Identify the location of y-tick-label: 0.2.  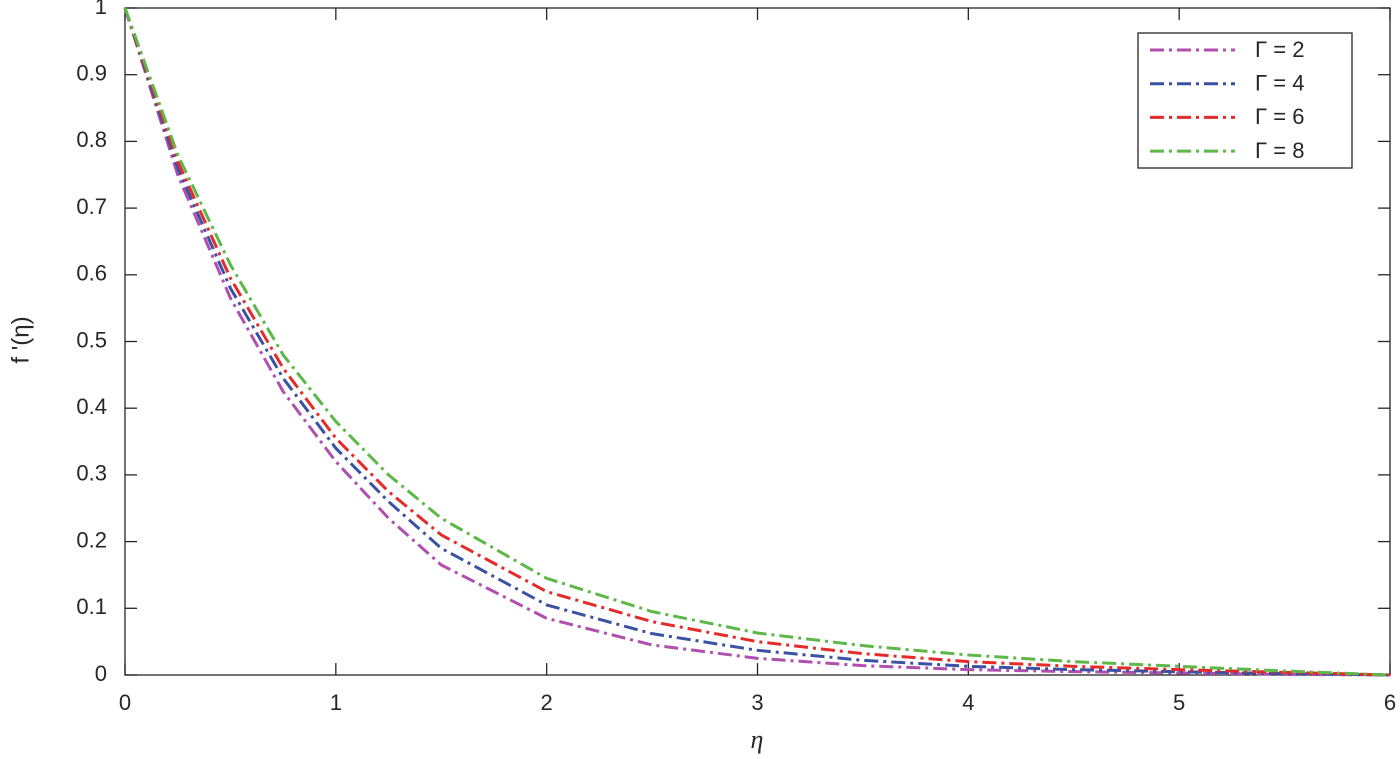
(91, 539).